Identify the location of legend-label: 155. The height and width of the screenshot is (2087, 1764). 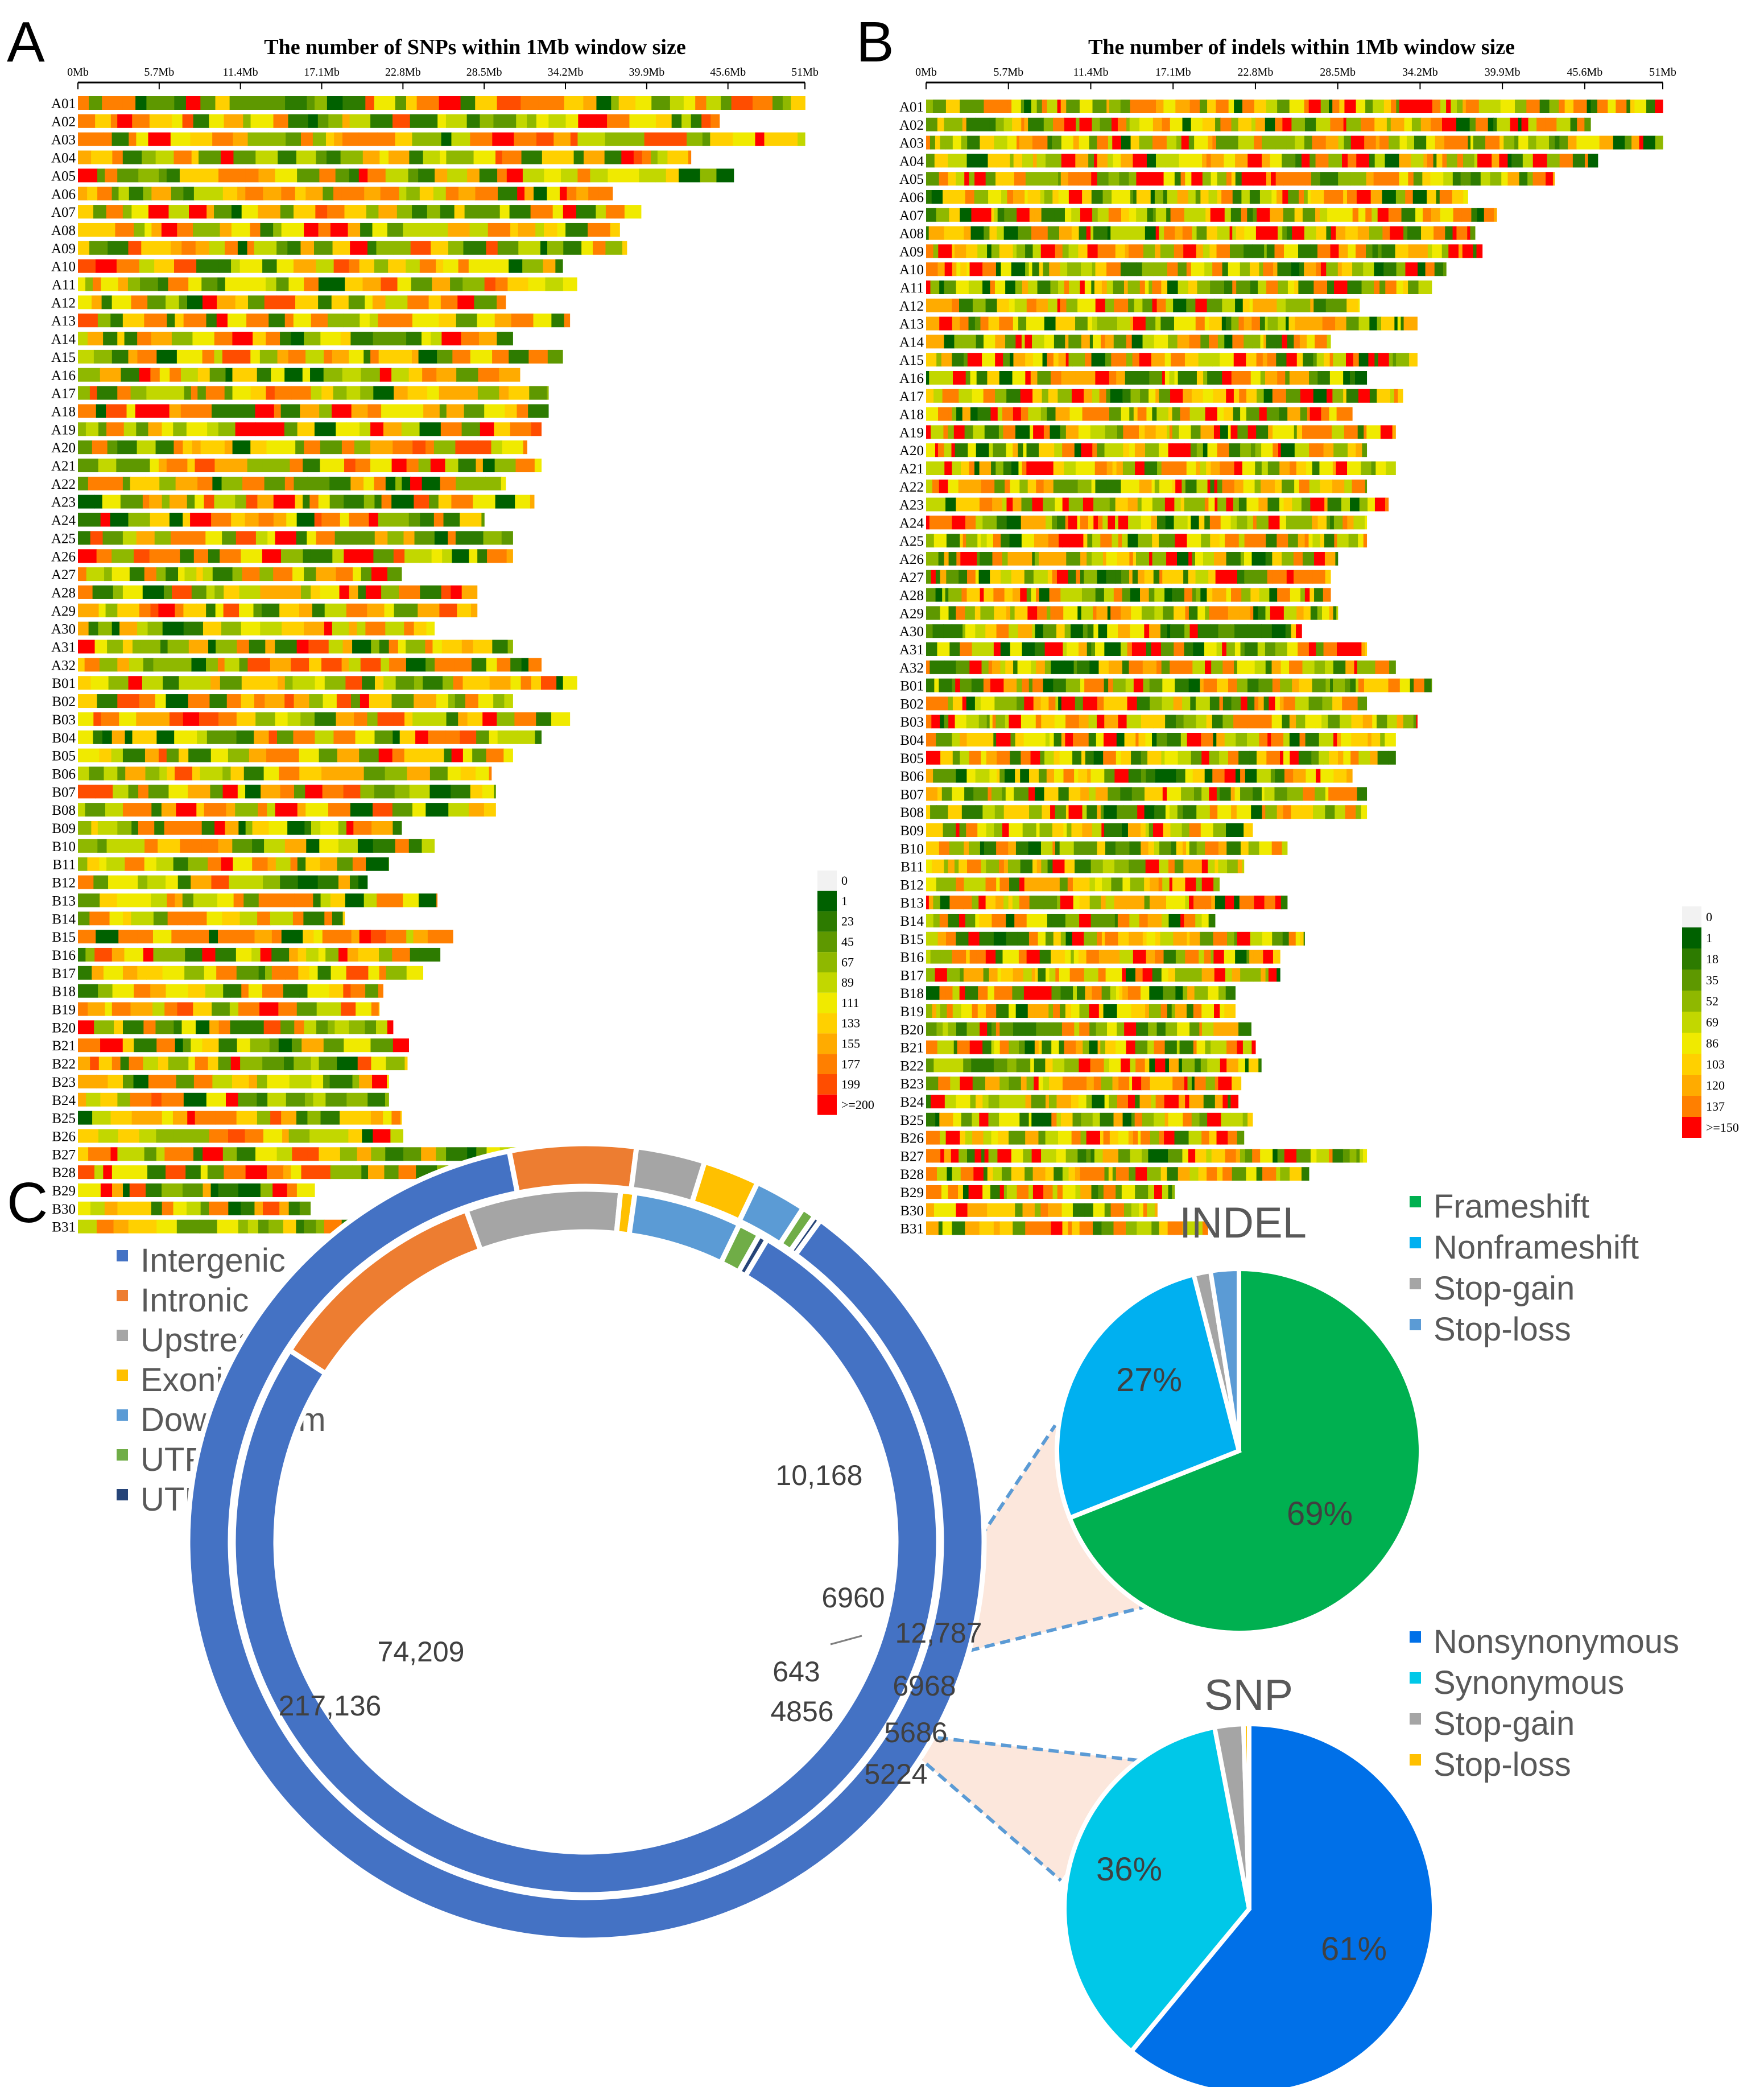
(850, 1043).